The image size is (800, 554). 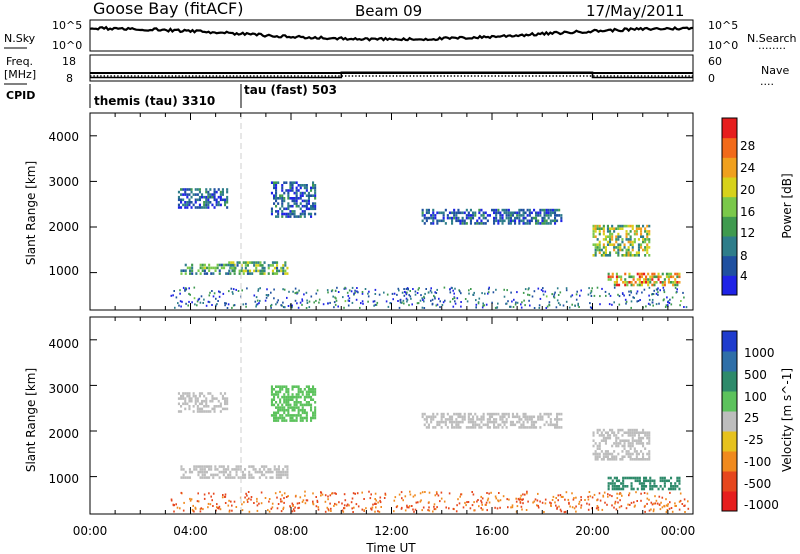 I want to click on cpid-mode-2: tau (fast) 503, so click(x=290, y=90).